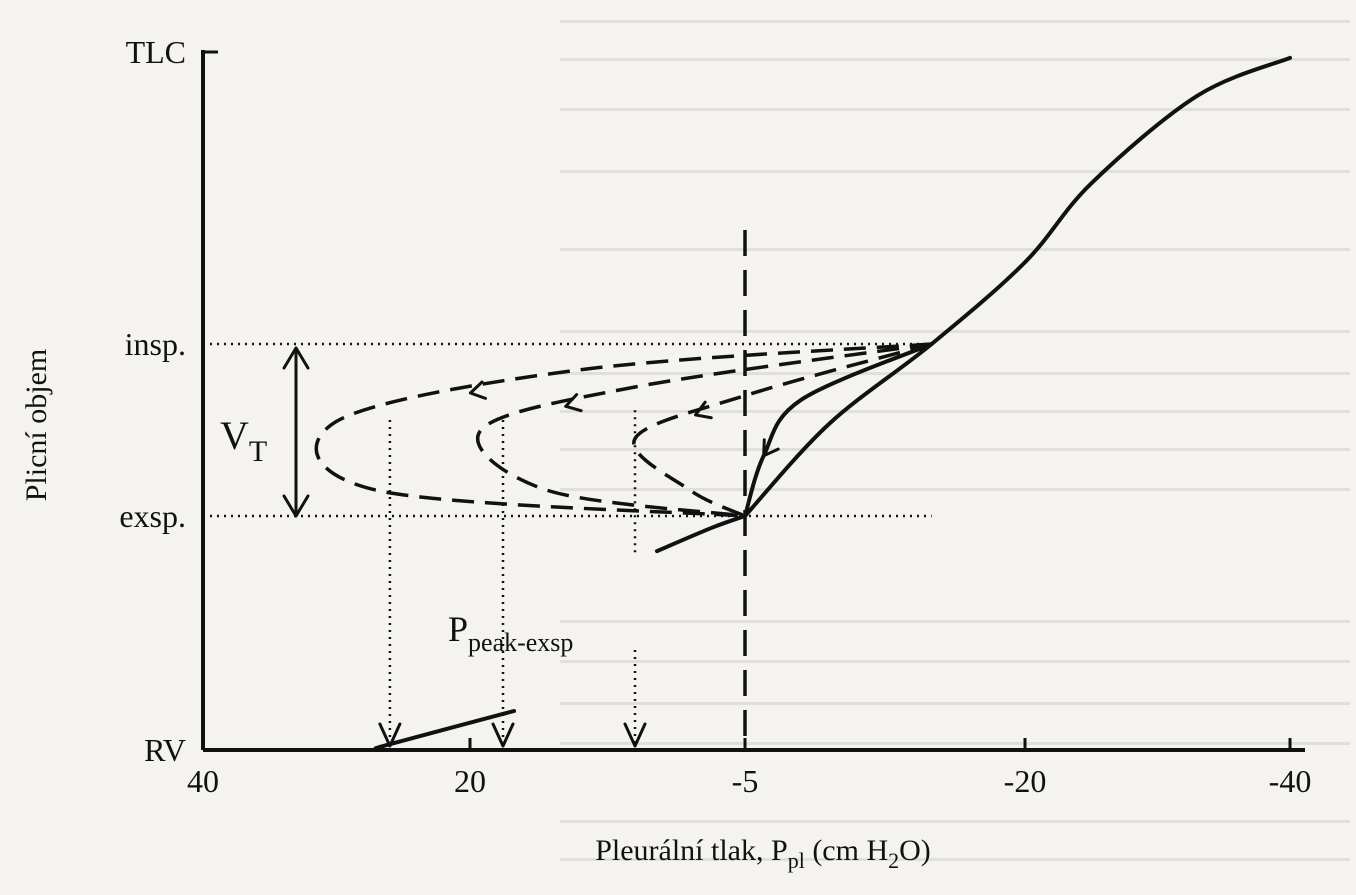 This screenshot has height=895, width=1356. What do you see at coordinates (296, 432) in the screenshot?
I see `tidal-volume-arrow` at bounding box center [296, 432].